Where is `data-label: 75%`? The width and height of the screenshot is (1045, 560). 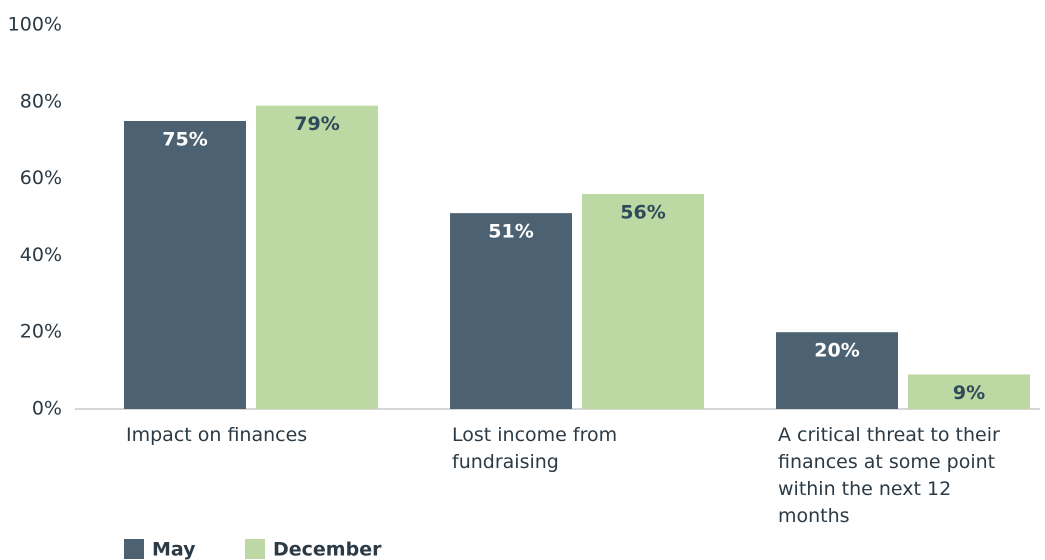
data-label: 75% is located at coordinates (184, 140).